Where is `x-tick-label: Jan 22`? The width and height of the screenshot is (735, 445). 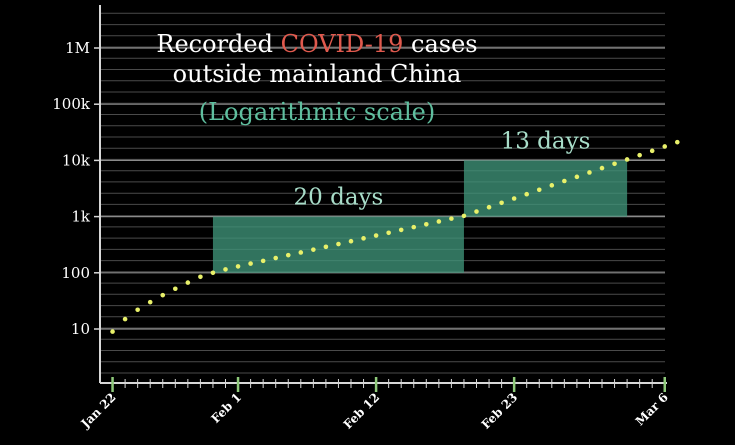
x-tick-label: Jan 22 is located at coordinates (98, 410).